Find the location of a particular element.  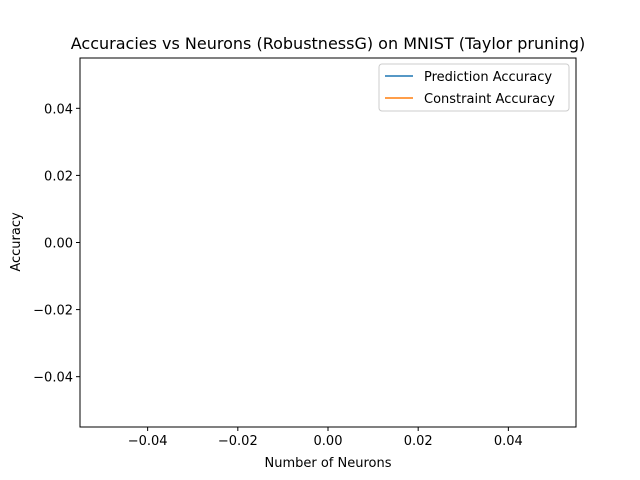

legend-entries: Prediction Accuracy Constraint Accuracy is located at coordinates (470, 88).